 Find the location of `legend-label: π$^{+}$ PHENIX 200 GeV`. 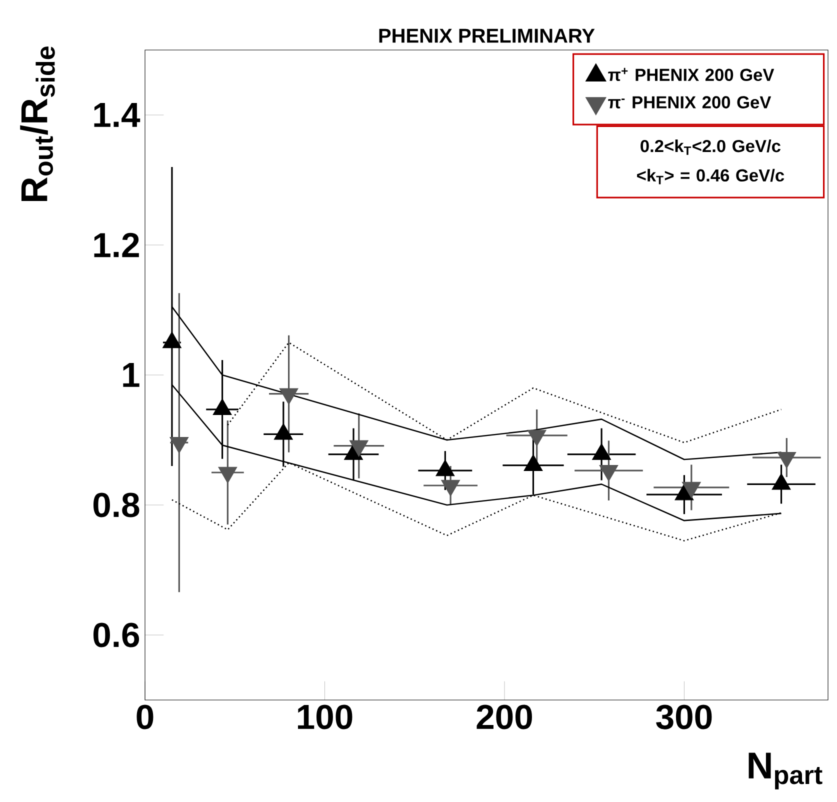

legend-label: π$^{+}$ PHENIX 200 GeV is located at coordinates (691, 75).